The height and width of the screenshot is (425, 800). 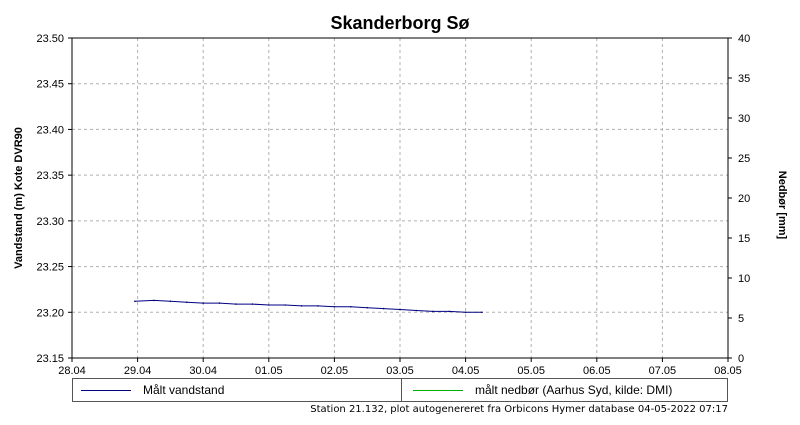 What do you see at coordinates (531, 371) in the screenshot?
I see `x-tick-label: 05.05` at bounding box center [531, 371].